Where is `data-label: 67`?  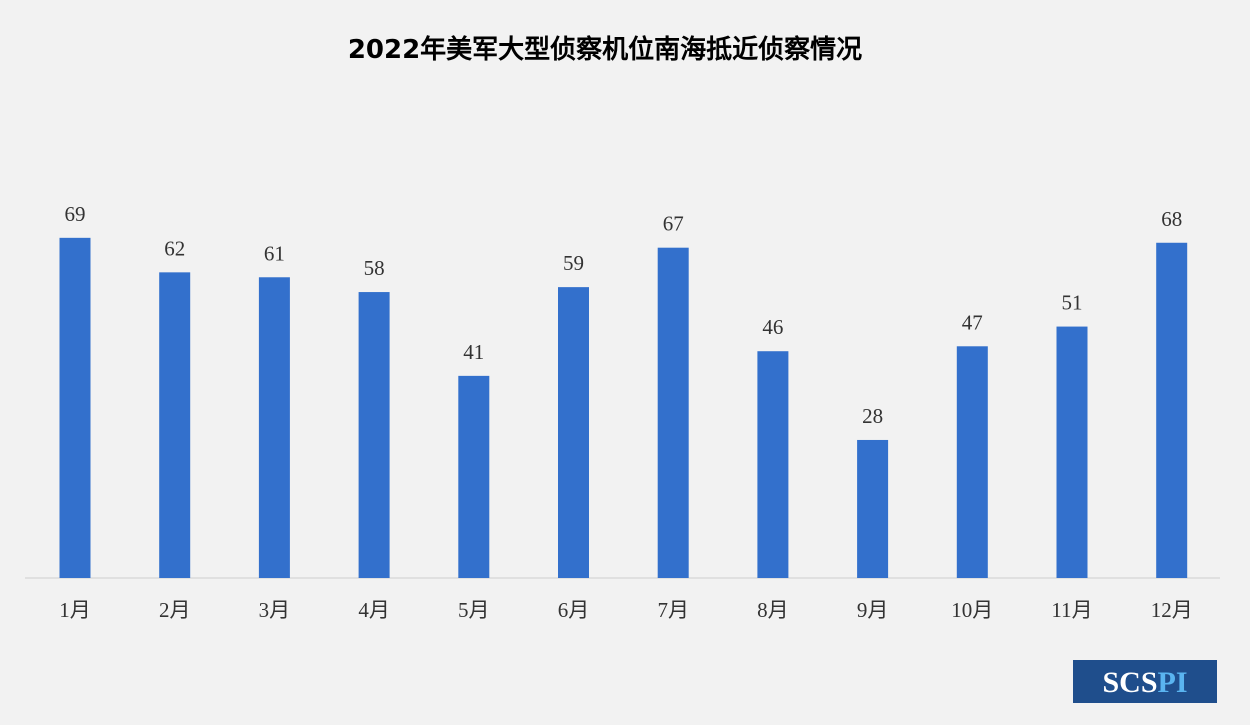 data-label: 67 is located at coordinates (673, 224).